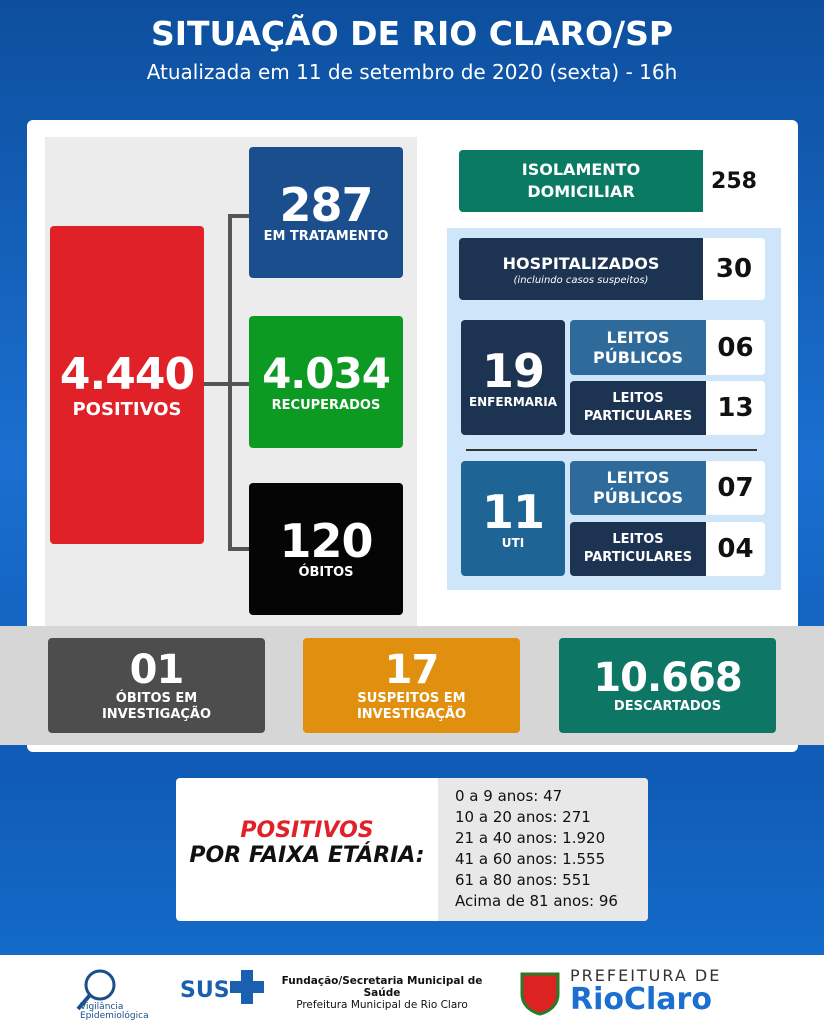 Image resolution: width=824 pixels, height=1024 pixels. What do you see at coordinates (513, 511) in the screenshot?
I see `value: 11` at bounding box center [513, 511].